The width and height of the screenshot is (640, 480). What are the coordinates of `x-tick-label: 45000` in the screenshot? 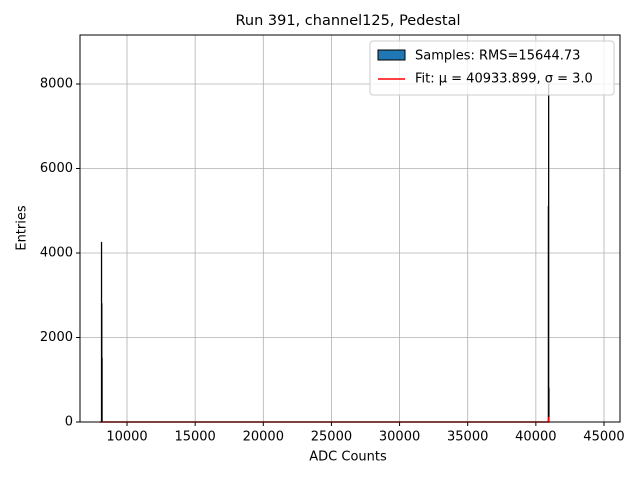 It's located at (603, 437).